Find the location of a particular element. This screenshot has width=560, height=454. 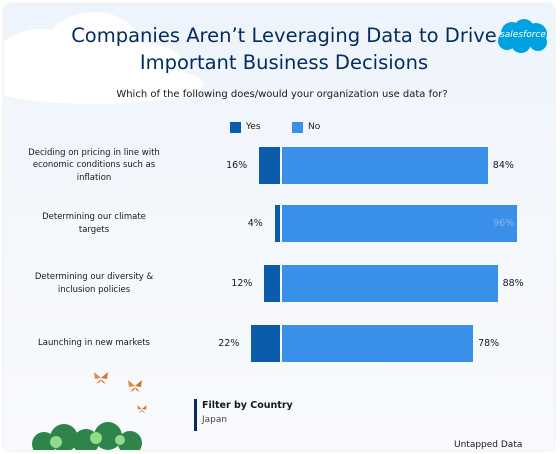

value-label-yes: 16% is located at coordinates (237, 165).